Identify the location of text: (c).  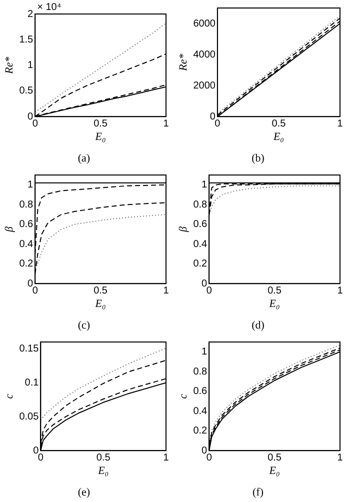
(84, 325).